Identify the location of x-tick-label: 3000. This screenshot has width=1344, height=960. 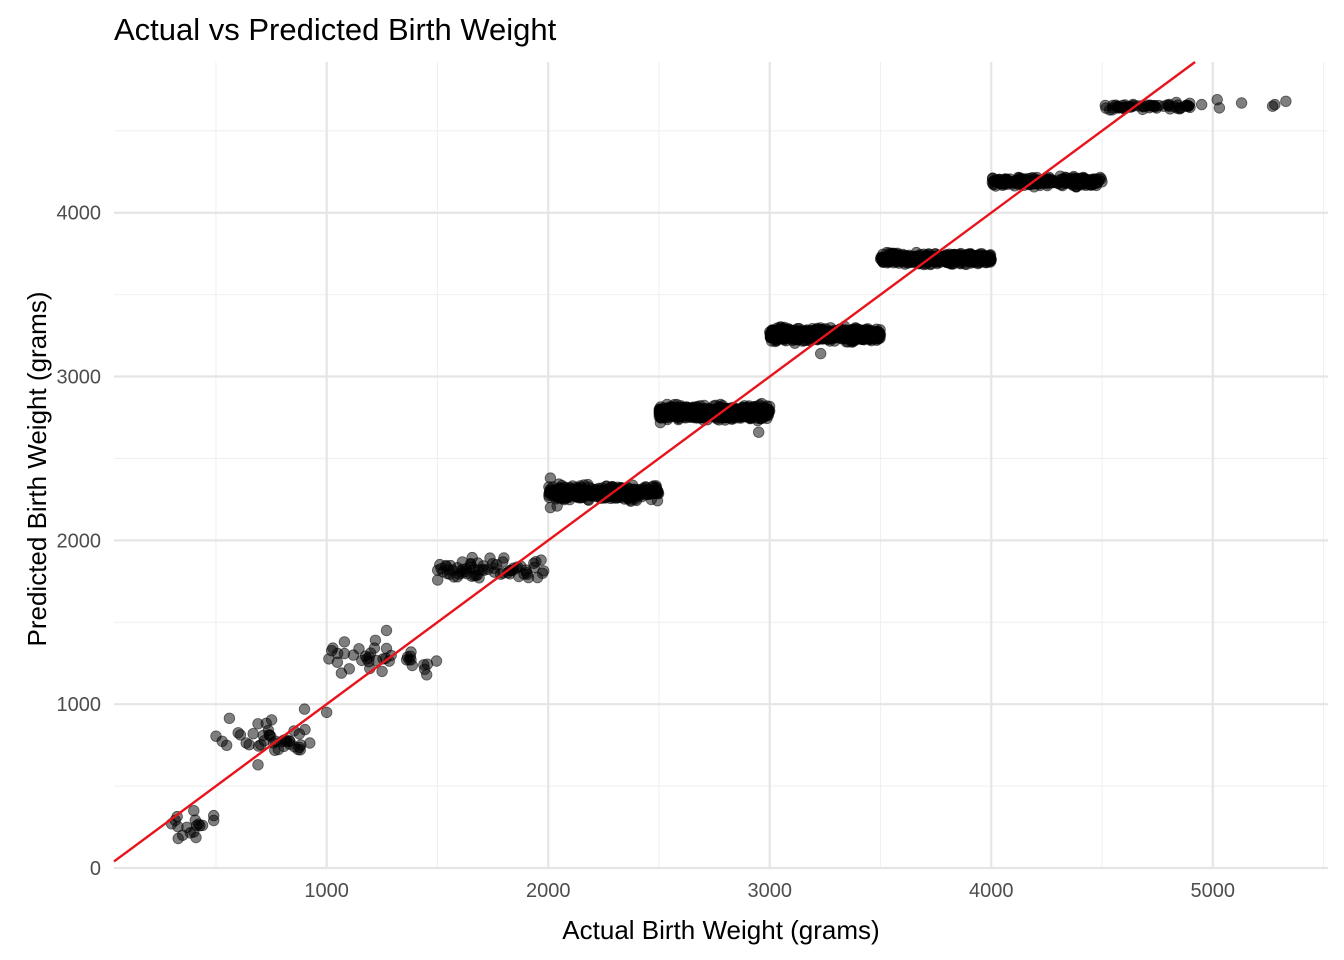
(769, 891).